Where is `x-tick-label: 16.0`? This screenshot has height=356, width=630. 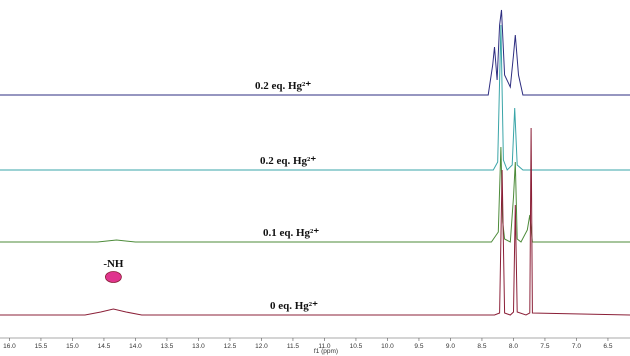
x-tick-label: 16.0 is located at coordinates (9, 346).